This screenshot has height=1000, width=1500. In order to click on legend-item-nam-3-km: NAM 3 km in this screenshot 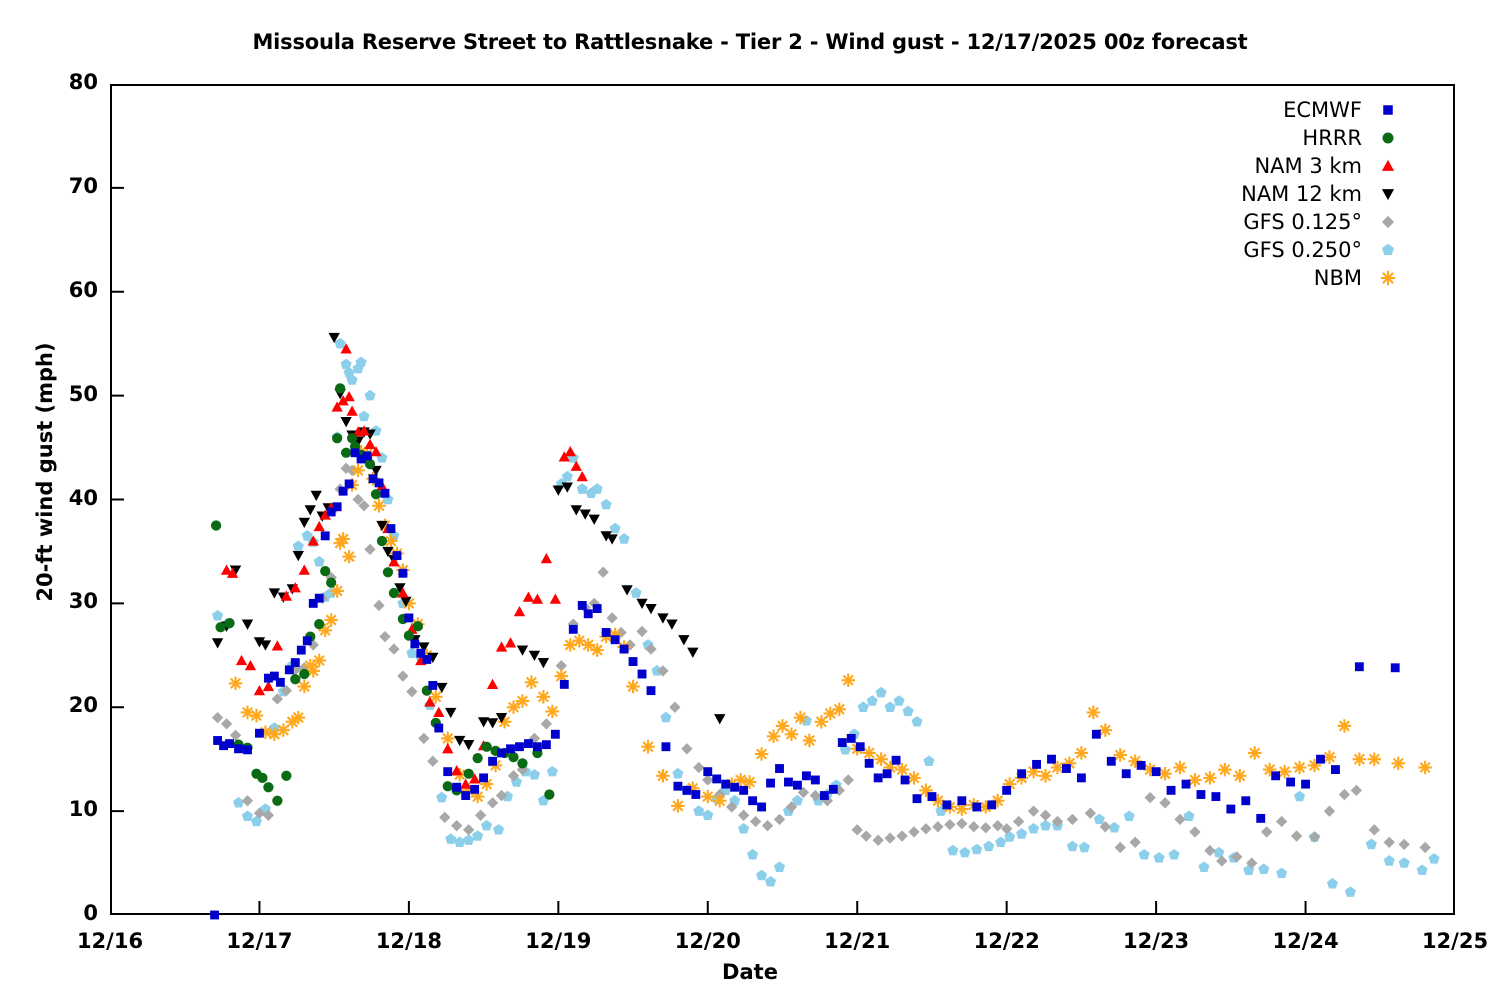, I will do `click(1295, 166)`.